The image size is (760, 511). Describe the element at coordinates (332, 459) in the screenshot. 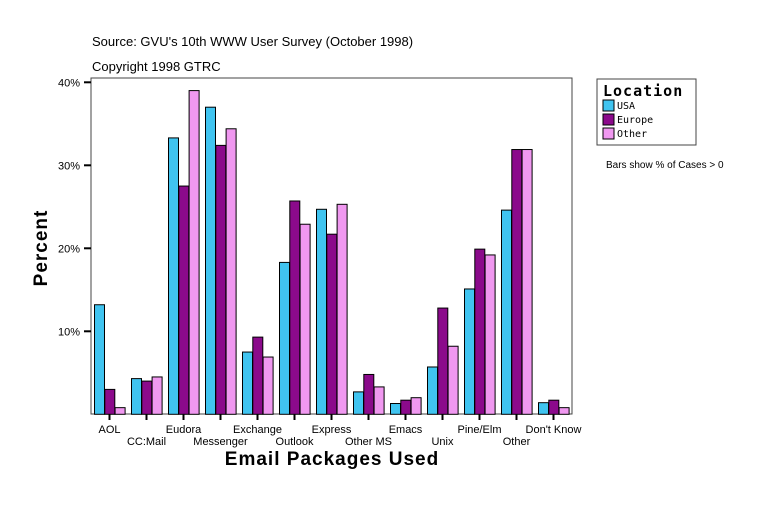

I see `x-axis-title: Email Packages Used` at that location.